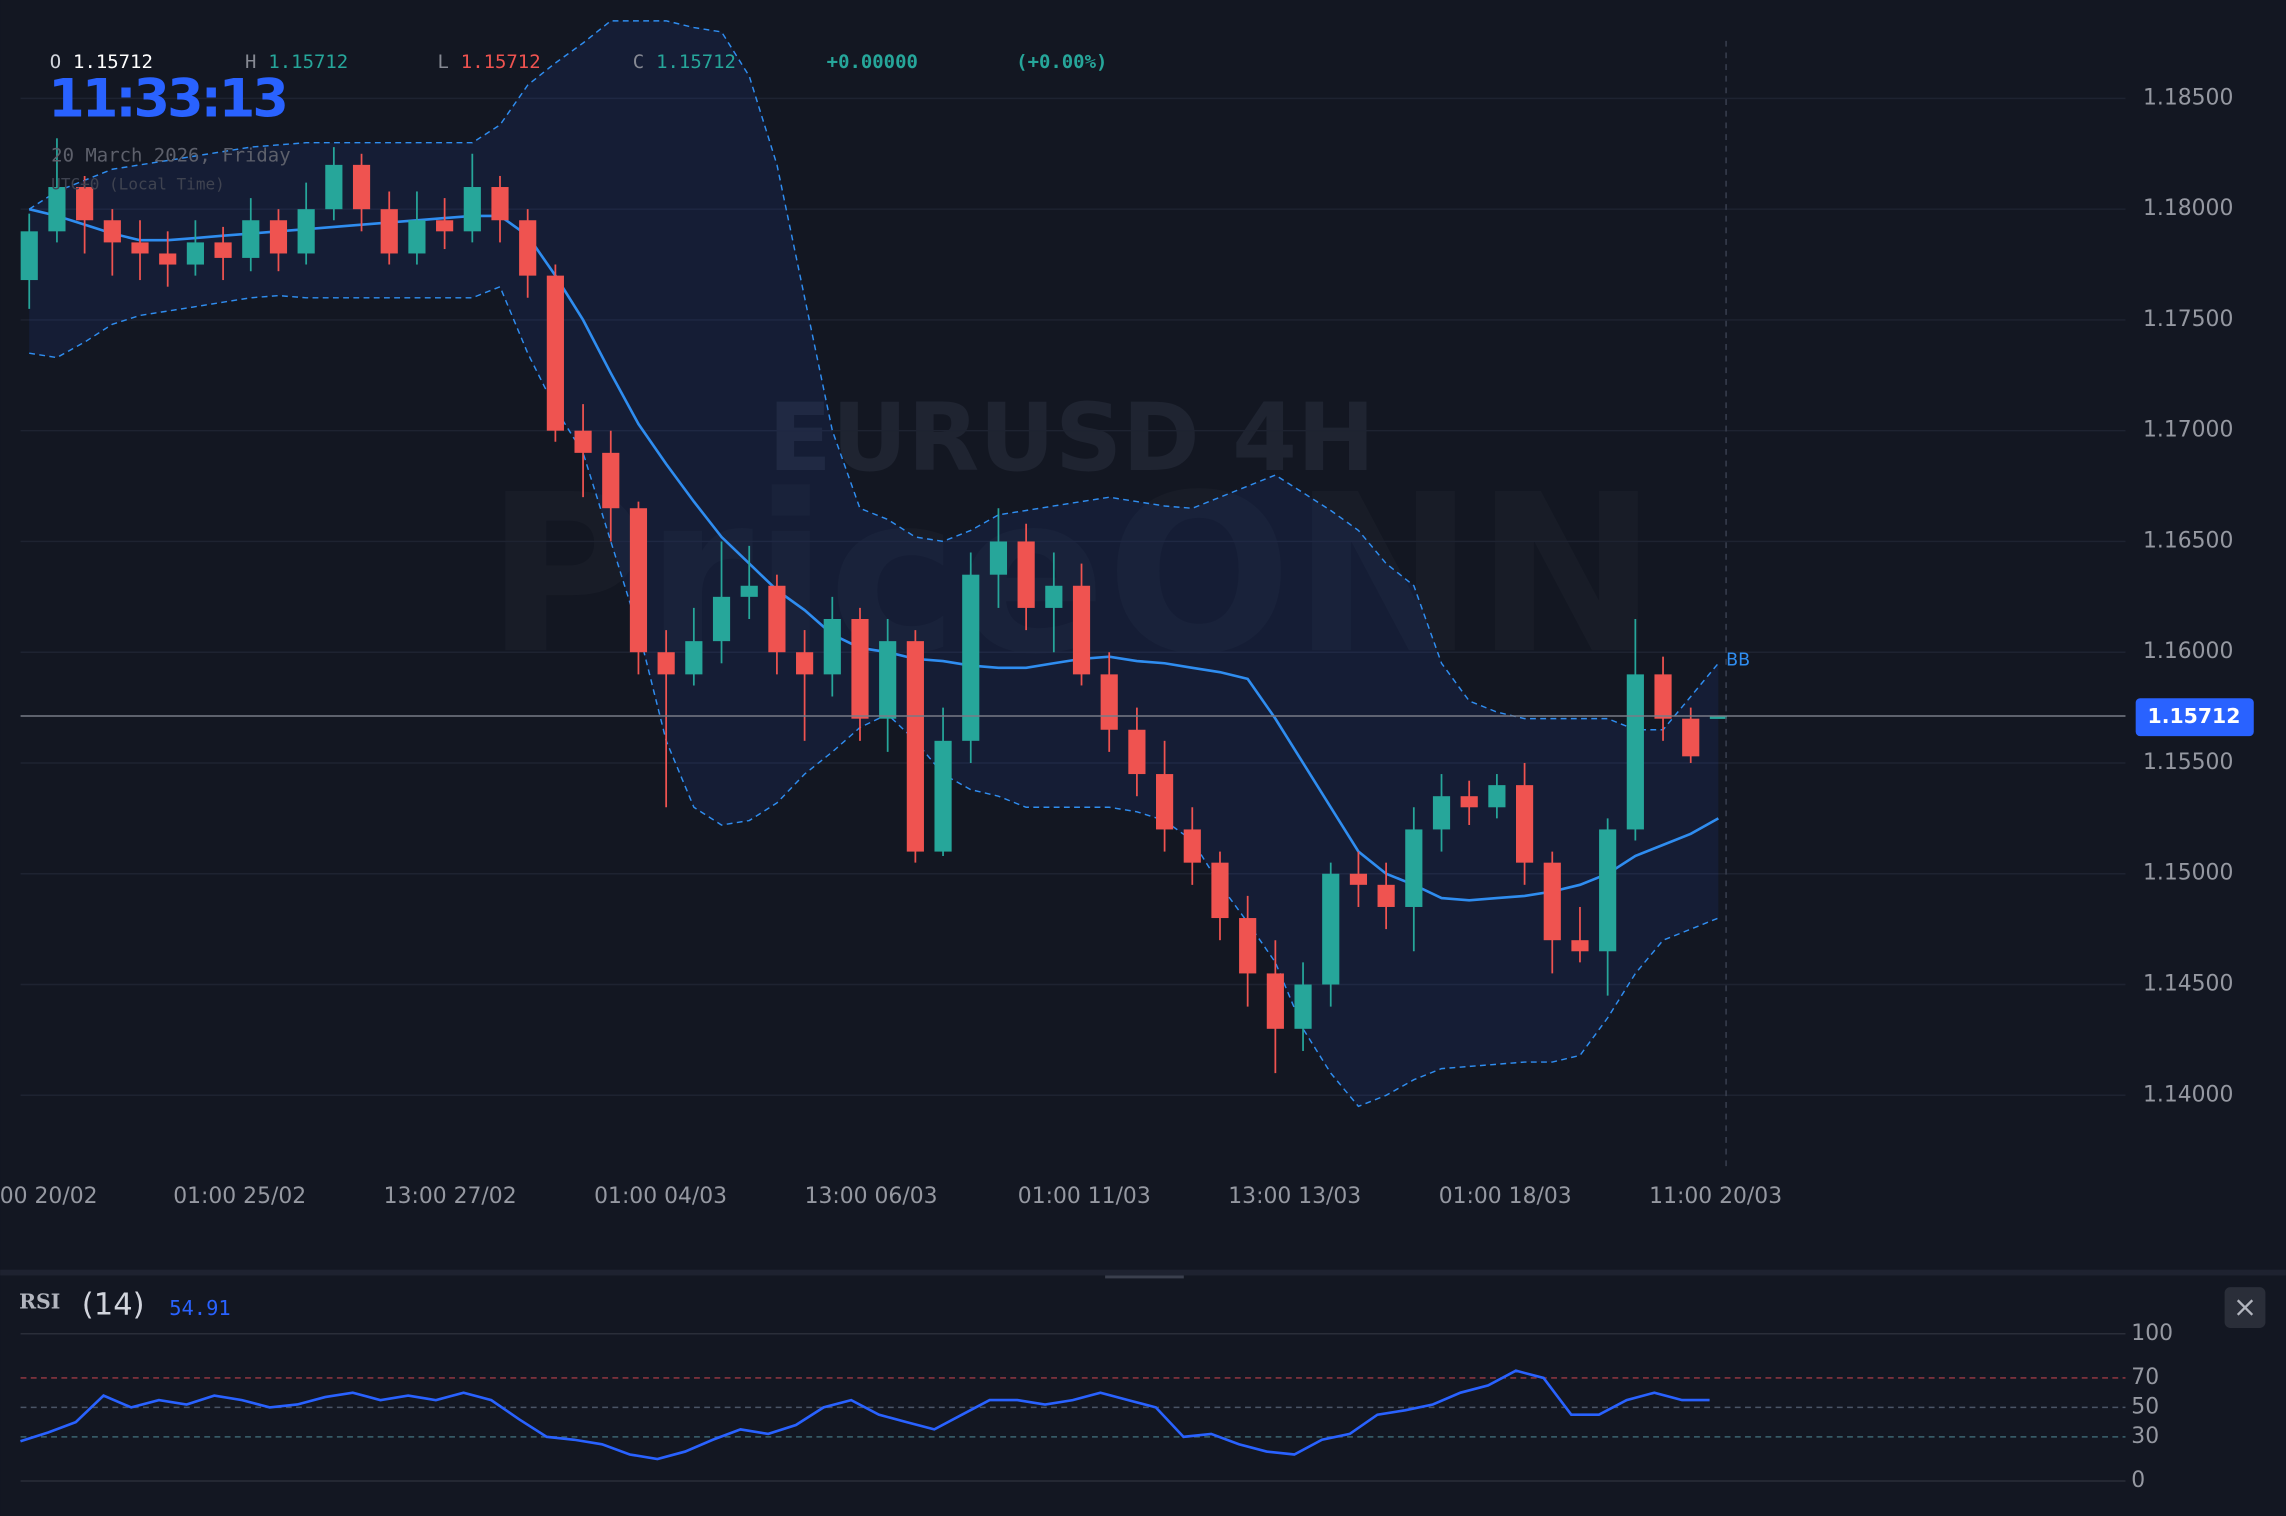  Describe the element at coordinates (1294, 1196) in the screenshot. I see `x-tick-label: 13:00 13/03` at that location.